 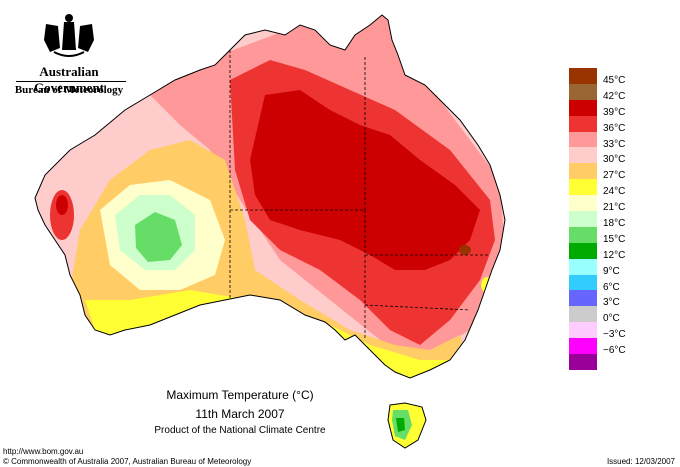 I want to click on legend-label: 6°C, so click(x=611, y=287).